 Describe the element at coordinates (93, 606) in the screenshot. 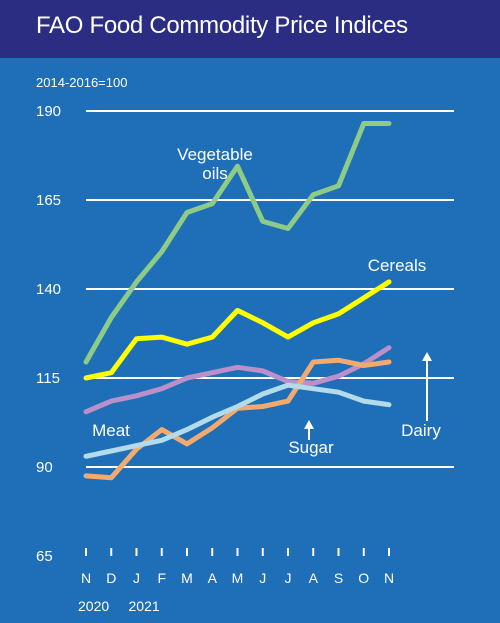

I see `year-label-2020: 2020` at that location.